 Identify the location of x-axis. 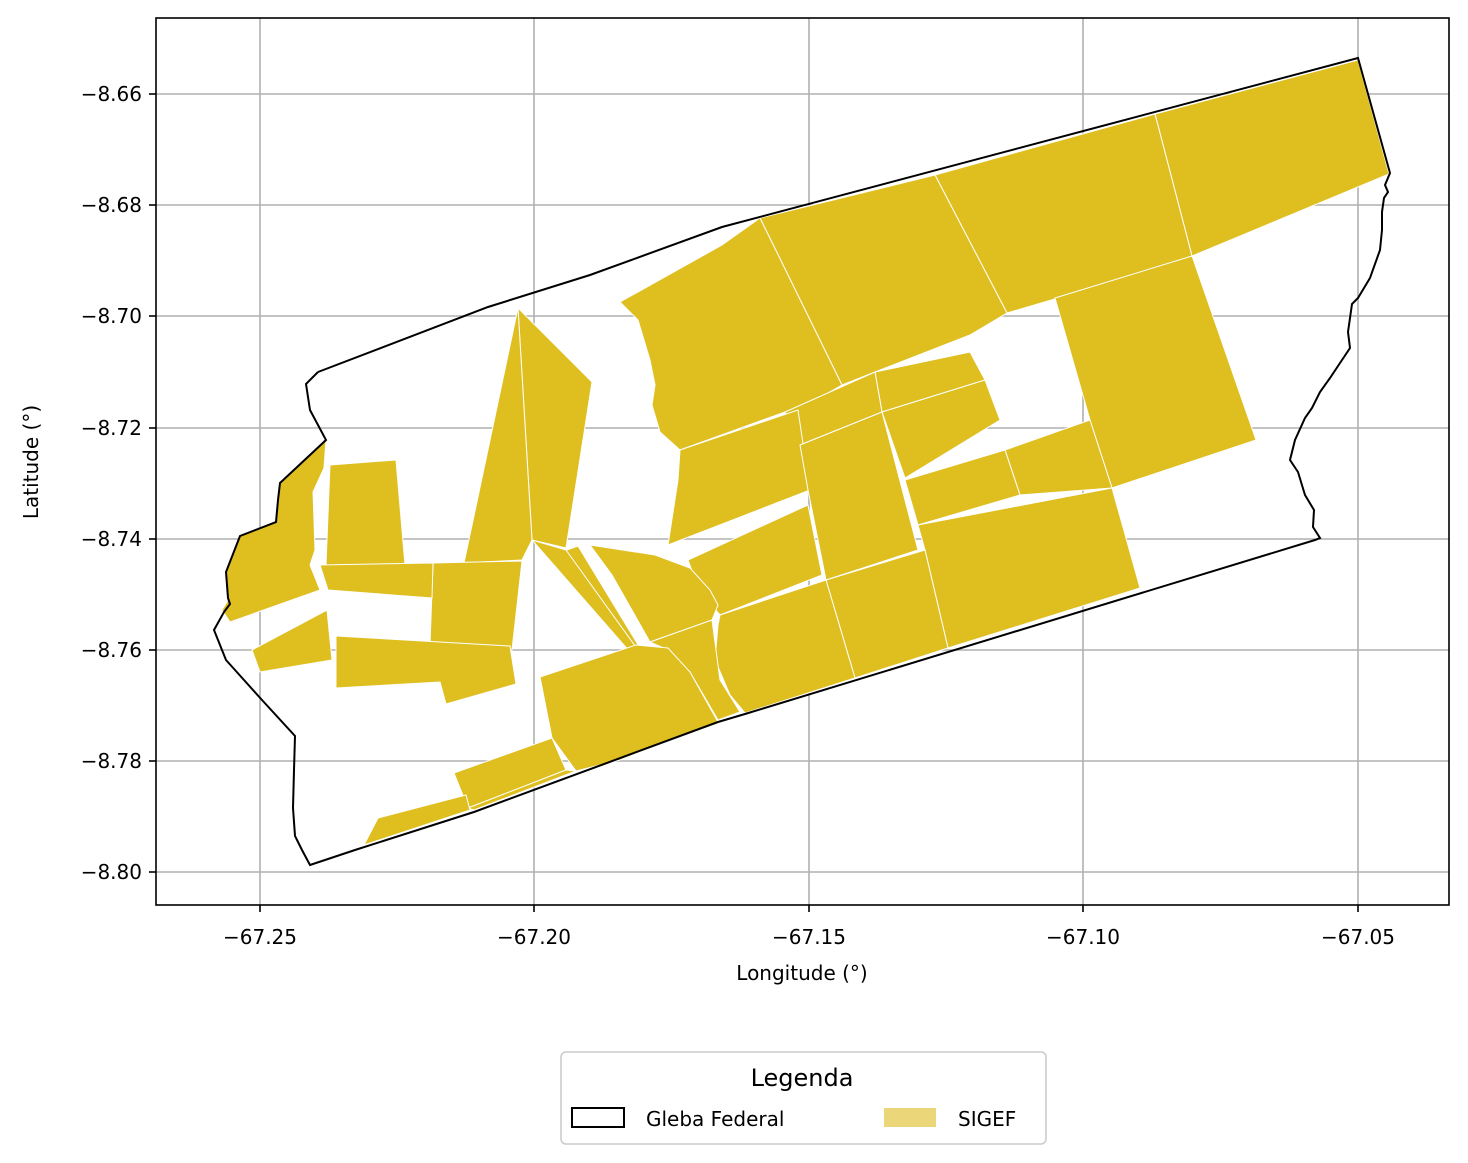
(809, 908).